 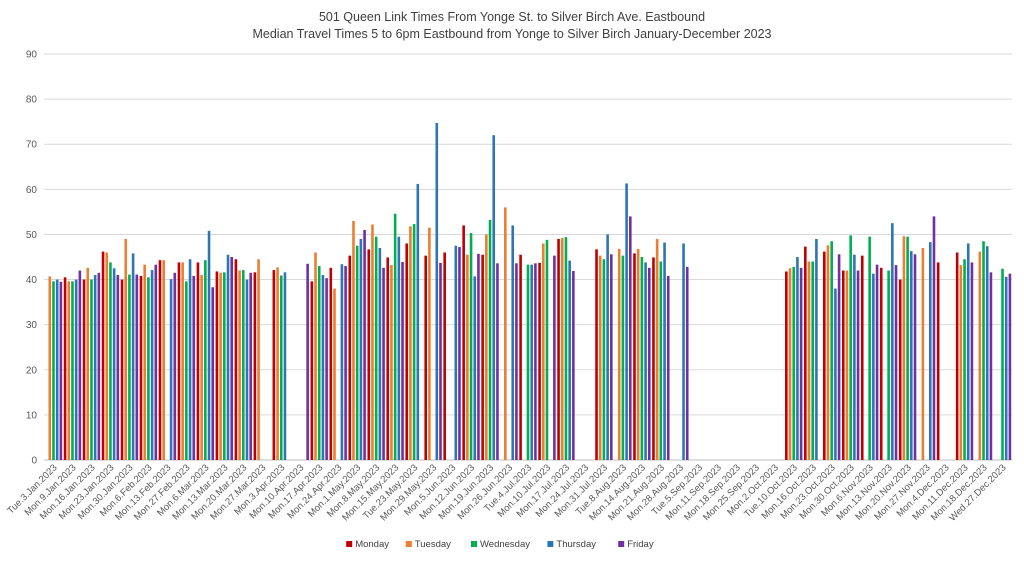 I want to click on y-tick-label: 10, so click(x=32, y=415).